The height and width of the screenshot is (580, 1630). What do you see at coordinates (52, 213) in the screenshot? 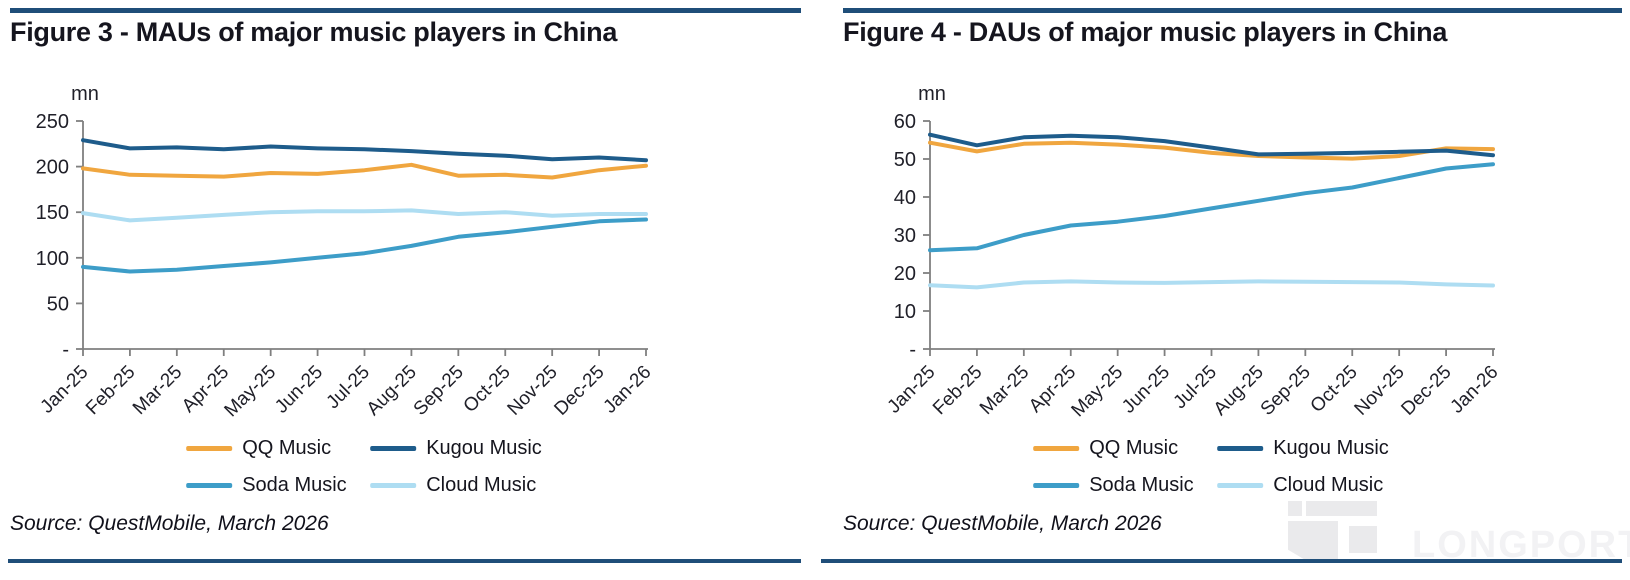
I see `y-tick-label: 150` at bounding box center [52, 213].